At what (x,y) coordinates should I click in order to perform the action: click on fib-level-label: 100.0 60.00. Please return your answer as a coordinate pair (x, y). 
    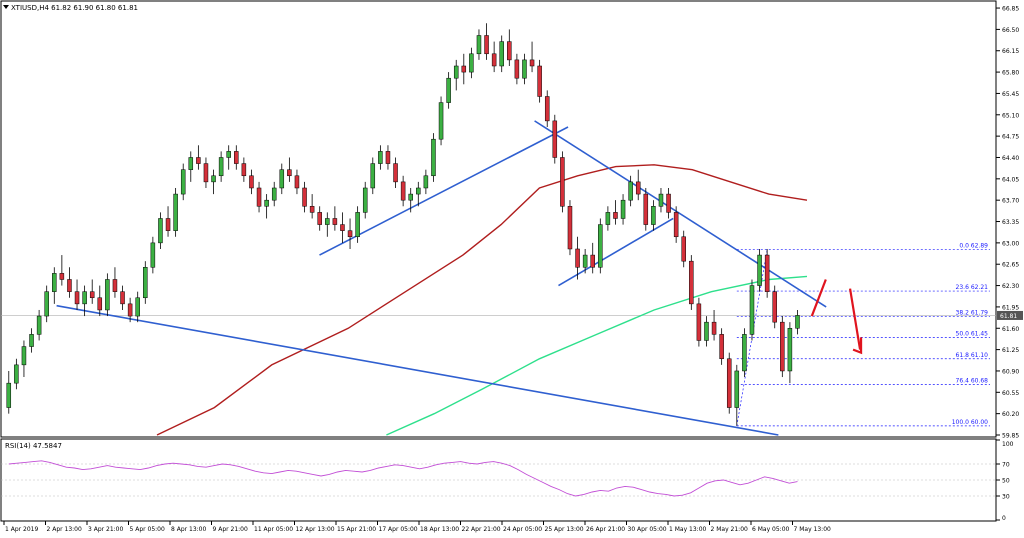
    Looking at the image, I should click on (970, 422).